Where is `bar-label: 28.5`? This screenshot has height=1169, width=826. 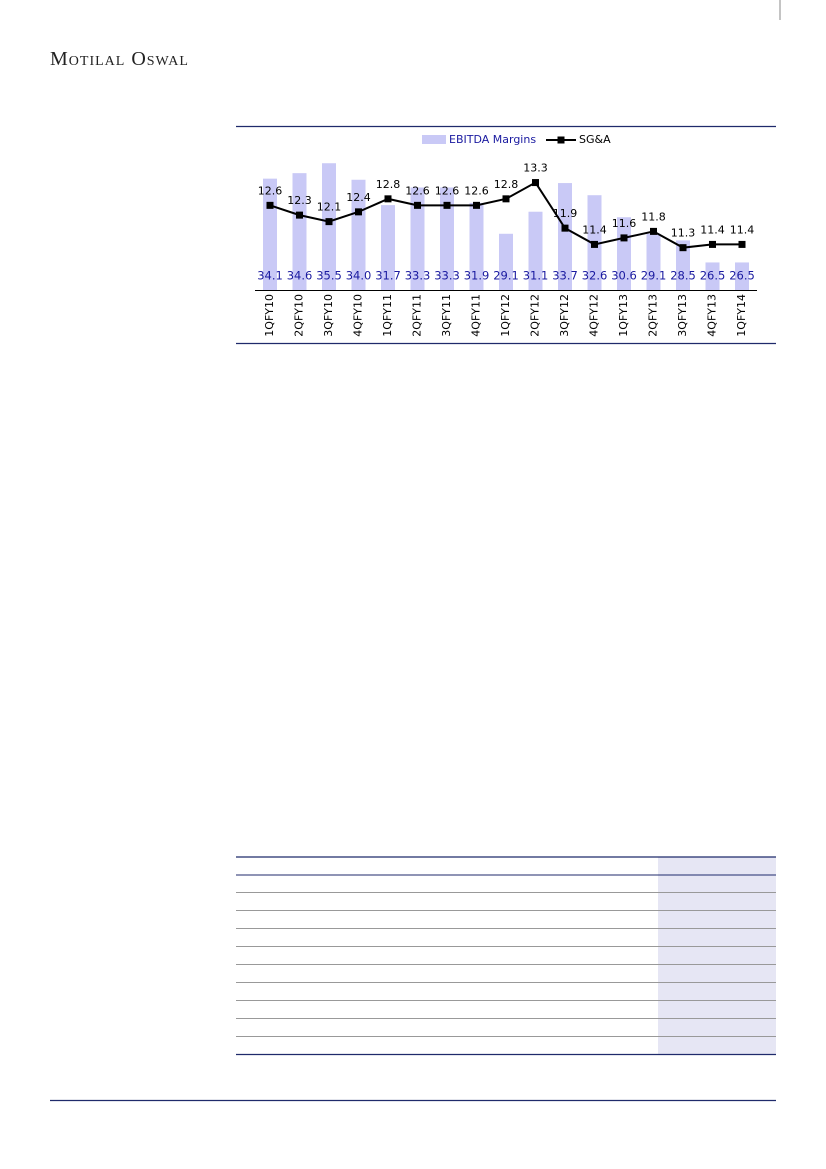
bar-label: 28.5 is located at coordinates (683, 276).